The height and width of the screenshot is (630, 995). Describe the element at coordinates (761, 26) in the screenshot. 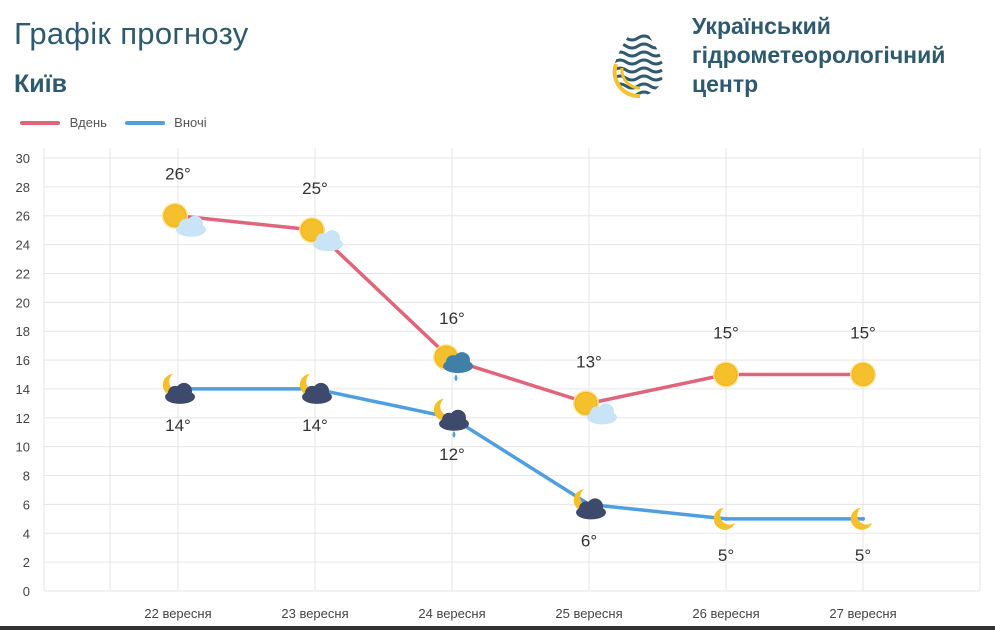

I see `org-line: Український` at that location.